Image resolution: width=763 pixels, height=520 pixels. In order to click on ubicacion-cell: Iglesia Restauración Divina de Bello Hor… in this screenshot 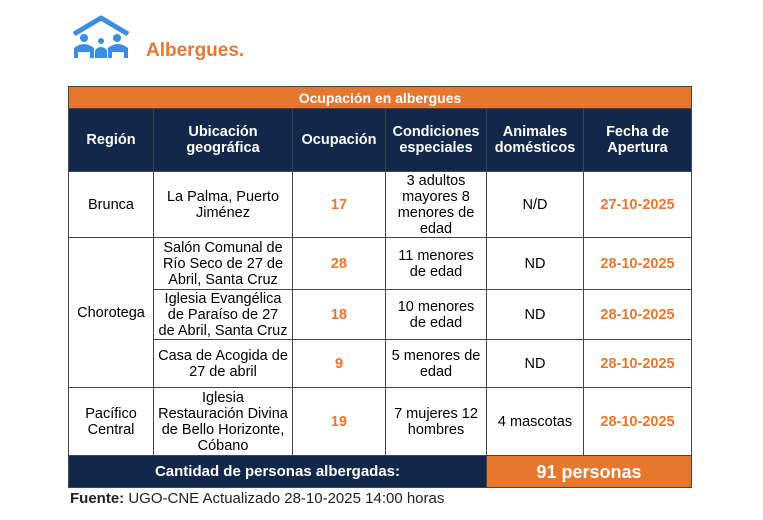, I will do `click(223, 421)`.